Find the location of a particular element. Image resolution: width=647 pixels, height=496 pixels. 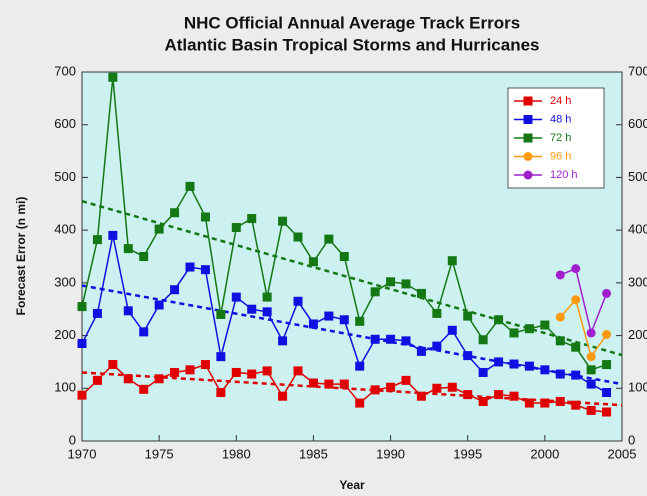

y-tick-label: 0 is located at coordinates (72, 439).